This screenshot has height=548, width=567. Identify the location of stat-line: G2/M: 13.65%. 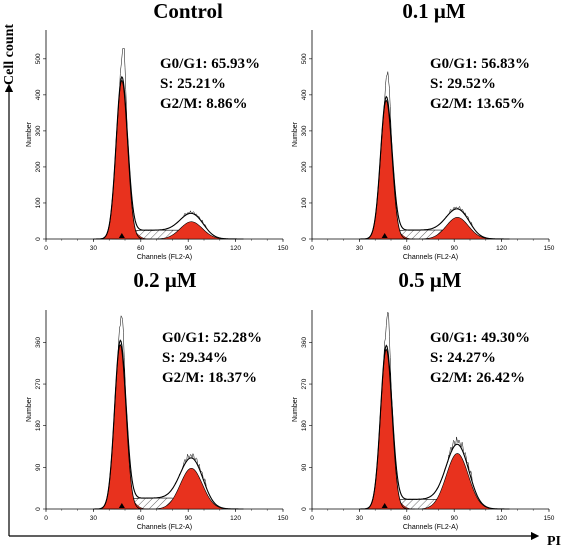
(477, 104).